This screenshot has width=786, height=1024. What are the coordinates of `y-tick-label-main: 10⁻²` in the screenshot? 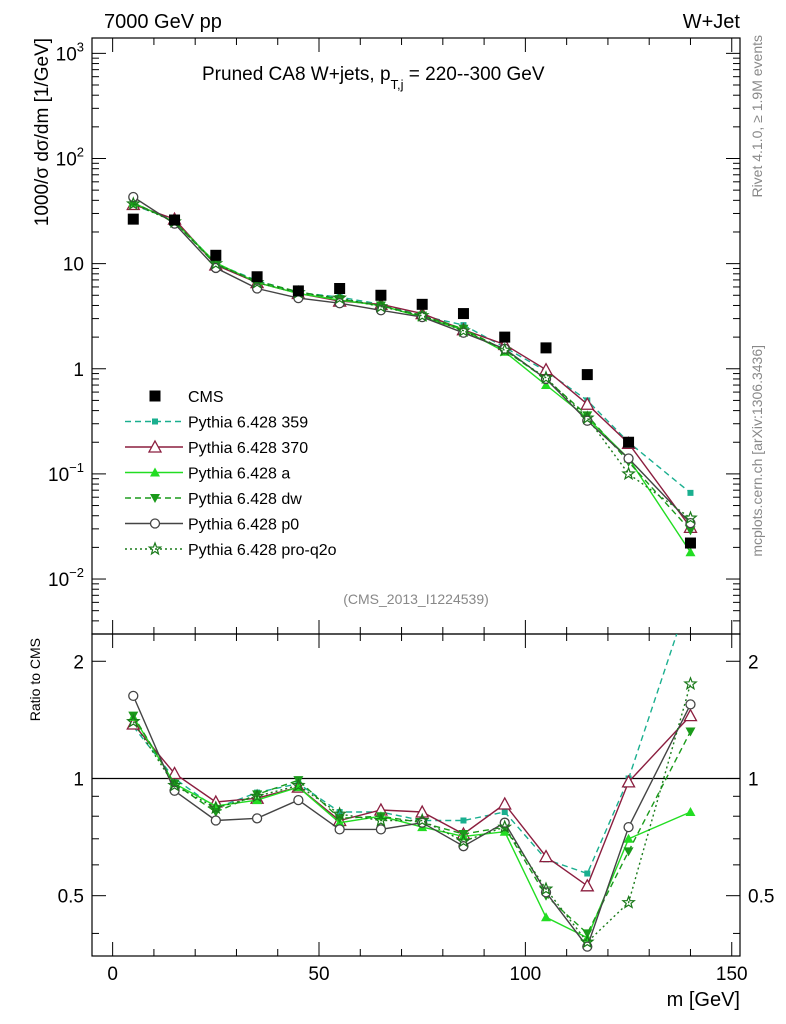 It's located at (66, 578).